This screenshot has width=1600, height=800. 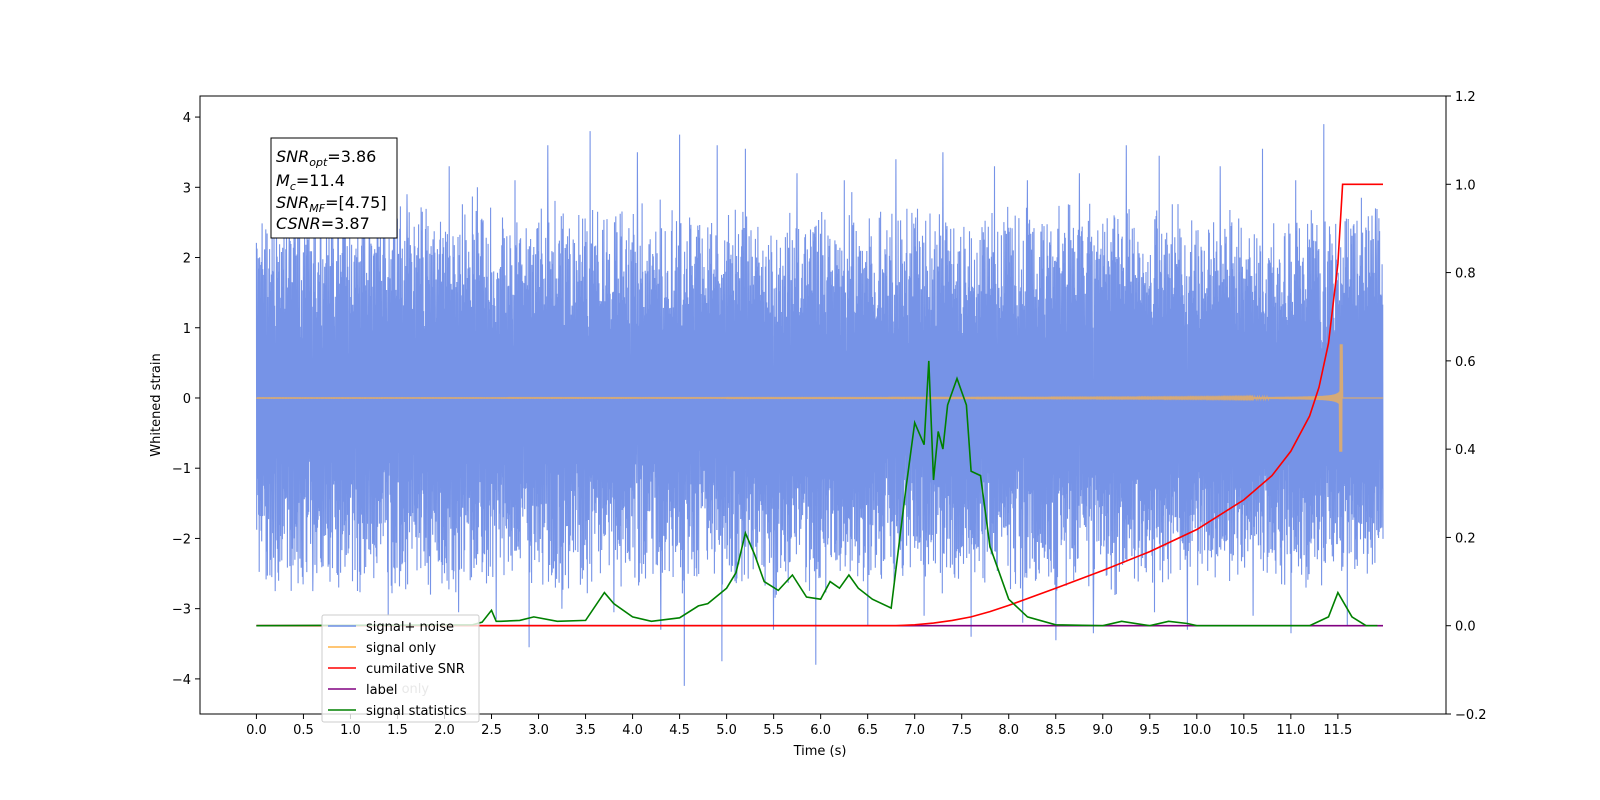 What do you see at coordinates (1337, 730) in the screenshot?
I see `x-tick-label: 11.5` at bounding box center [1337, 730].